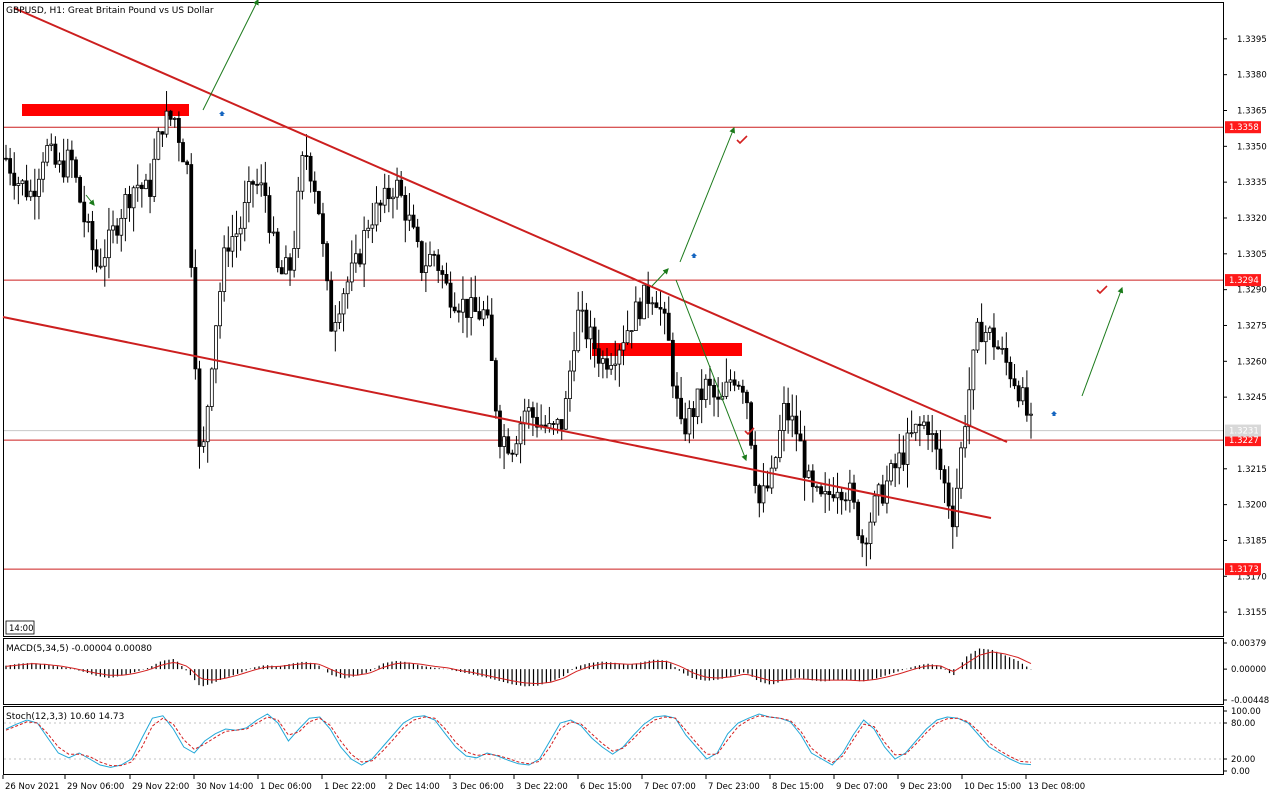 The image size is (1272, 797). Describe the element at coordinates (1244, 432) in the screenshot. I see `current-price-label: 1.3231` at that location.